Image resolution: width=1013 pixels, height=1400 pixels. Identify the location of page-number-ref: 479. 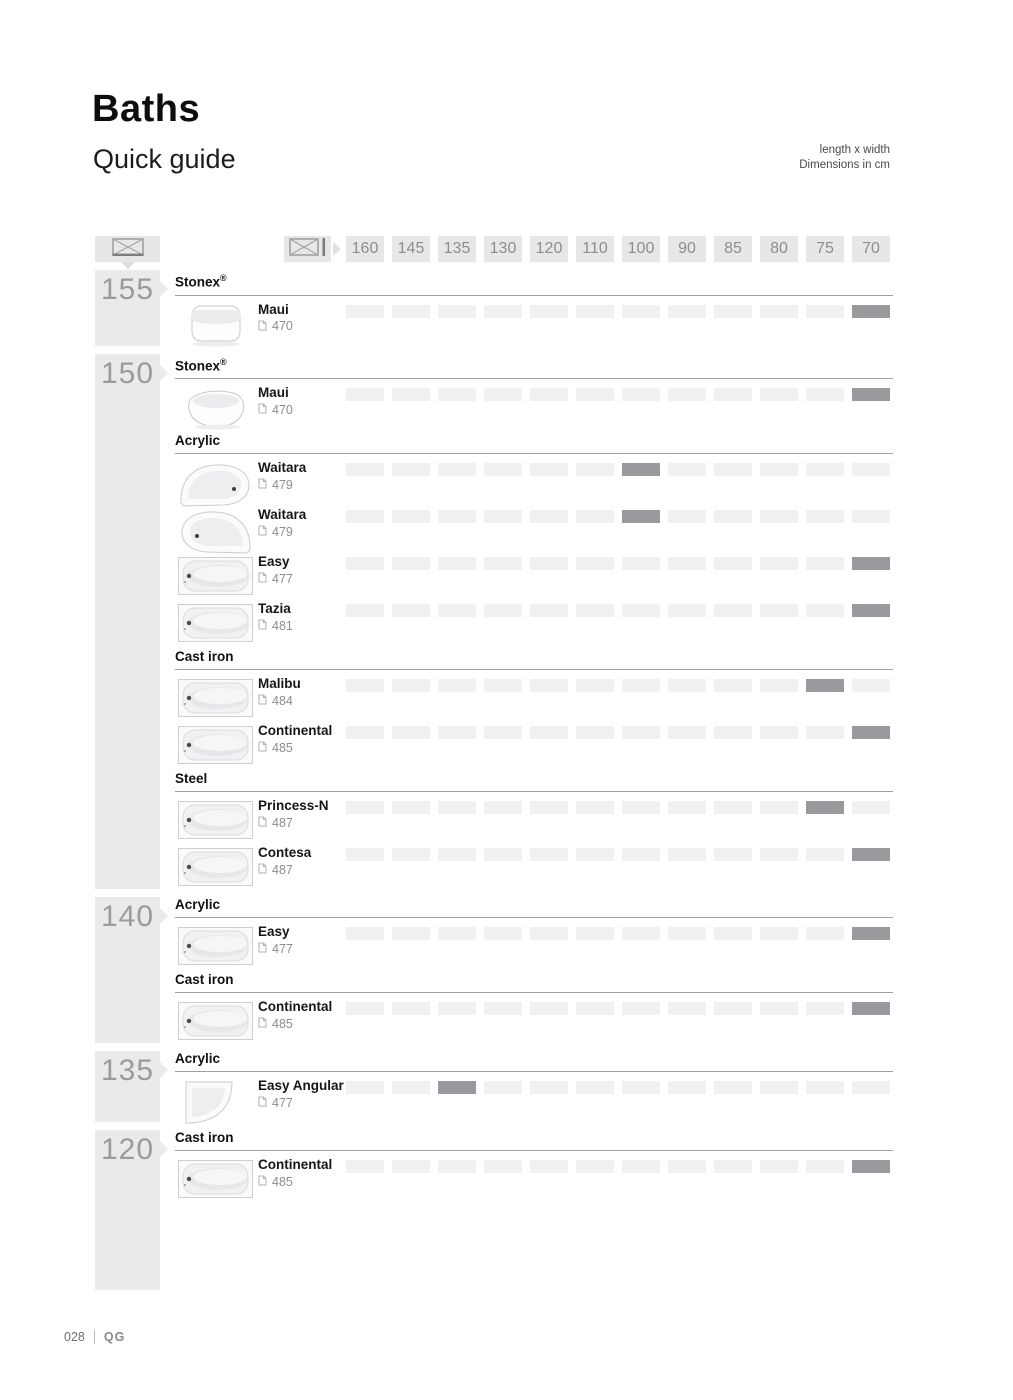
(282, 484).